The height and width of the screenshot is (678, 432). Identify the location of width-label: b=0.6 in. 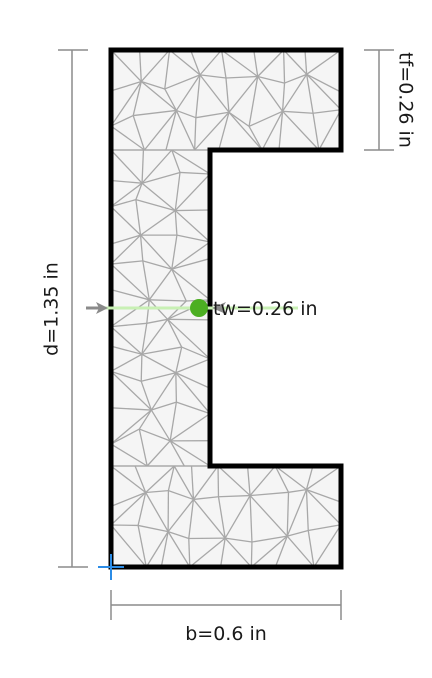
(226, 634).